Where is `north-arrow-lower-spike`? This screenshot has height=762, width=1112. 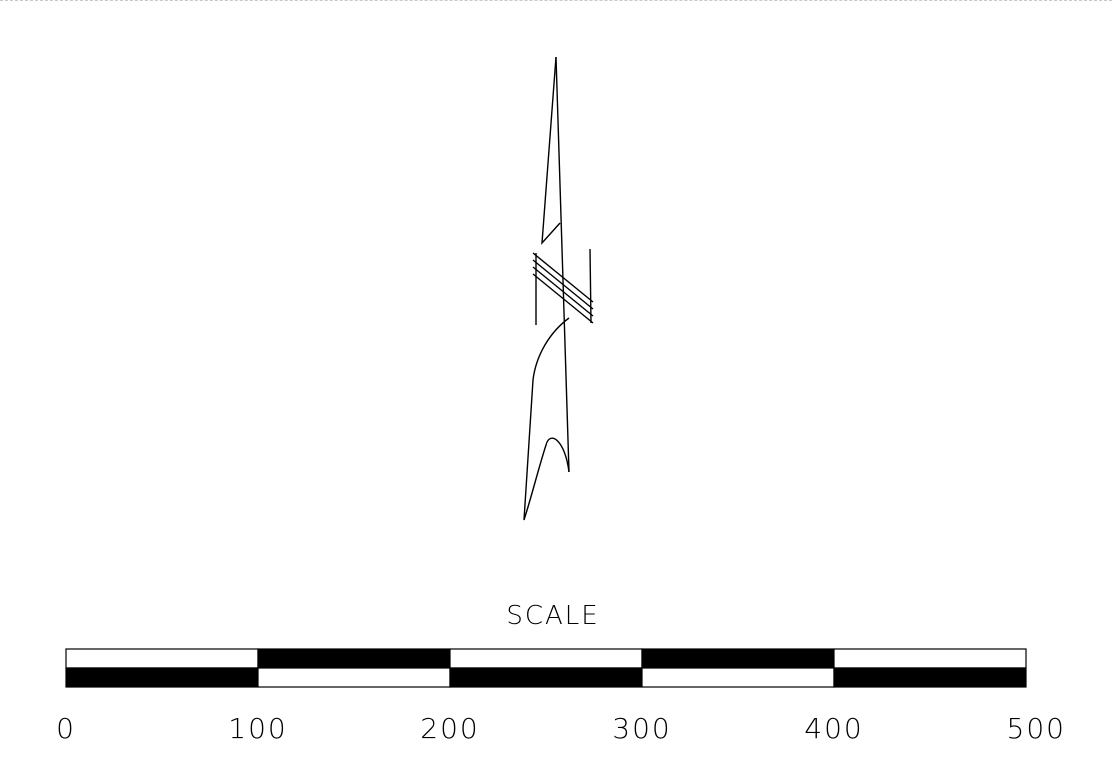 north-arrow-lower-spike is located at coordinates (546, 419).